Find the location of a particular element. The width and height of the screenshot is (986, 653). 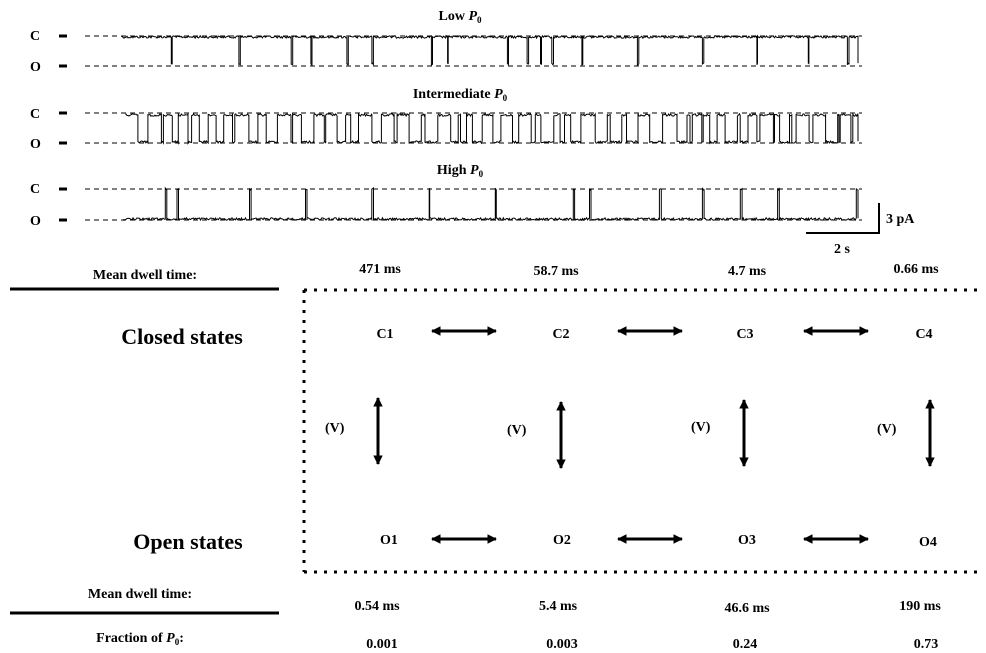

fraction-label: Fraction of P0: is located at coordinates (140, 639).